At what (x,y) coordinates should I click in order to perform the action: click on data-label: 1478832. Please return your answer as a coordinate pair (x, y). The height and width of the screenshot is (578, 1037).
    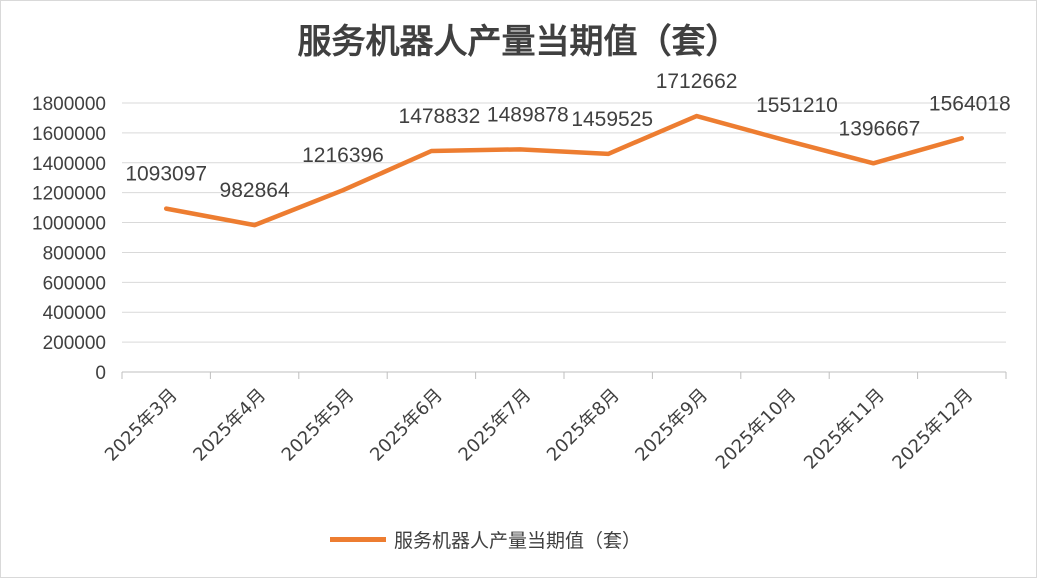
    Looking at the image, I should click on (440, 116).